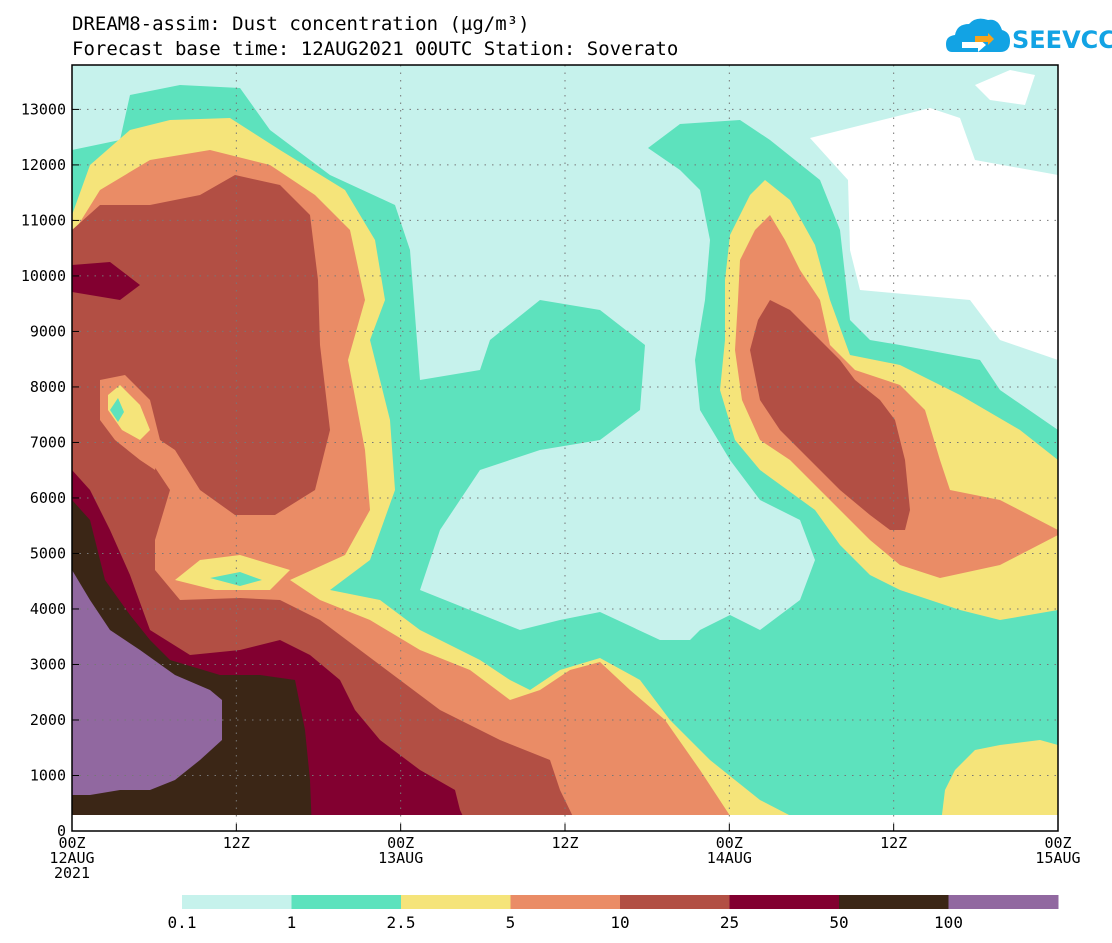 The image size is (1112, 943). Describe the element at coordinates (43, 109) in the screenshot. I see `y-tick-label: 13000` at that location.